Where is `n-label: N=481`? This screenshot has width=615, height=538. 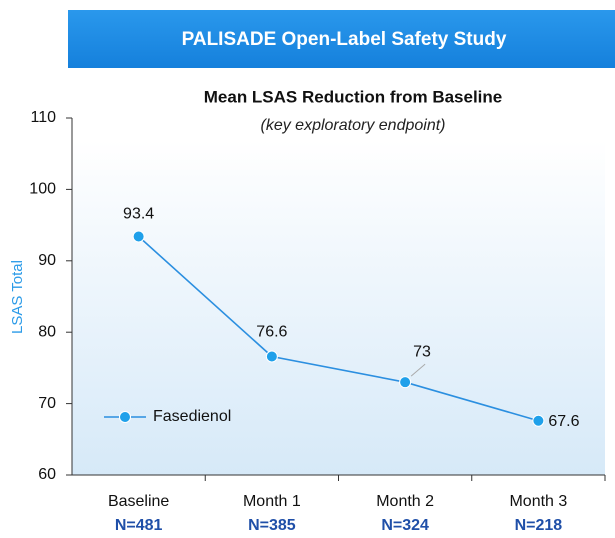 n-label: N=481 is located at coordinates (139, 525).